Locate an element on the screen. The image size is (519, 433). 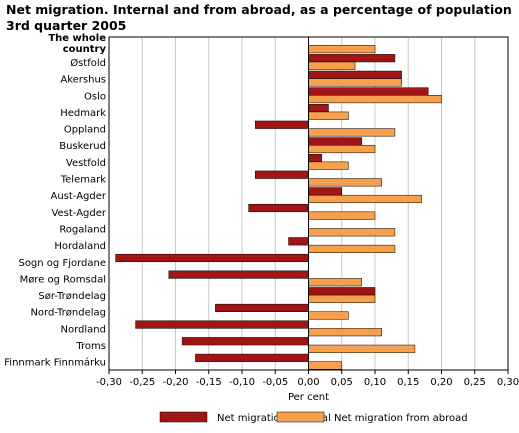
category-label: Nord-Trøndelag is located at coordinates (68, 313).